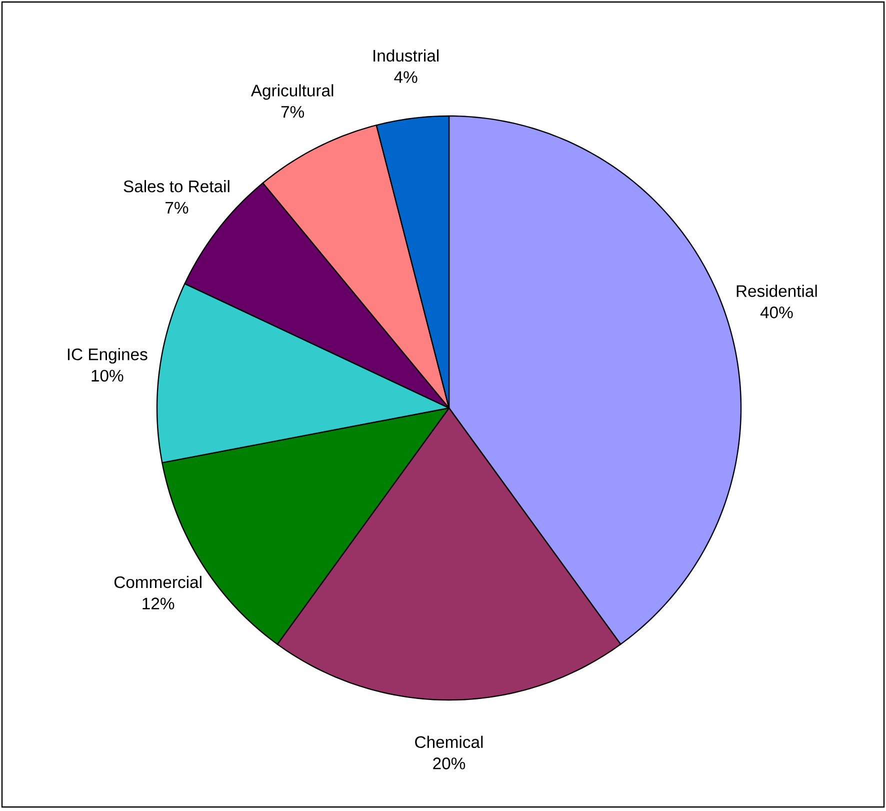 Image resolution: width=886 pixels, height=811 pixels. I want to click on data-label: 40%, so click(776, 312).